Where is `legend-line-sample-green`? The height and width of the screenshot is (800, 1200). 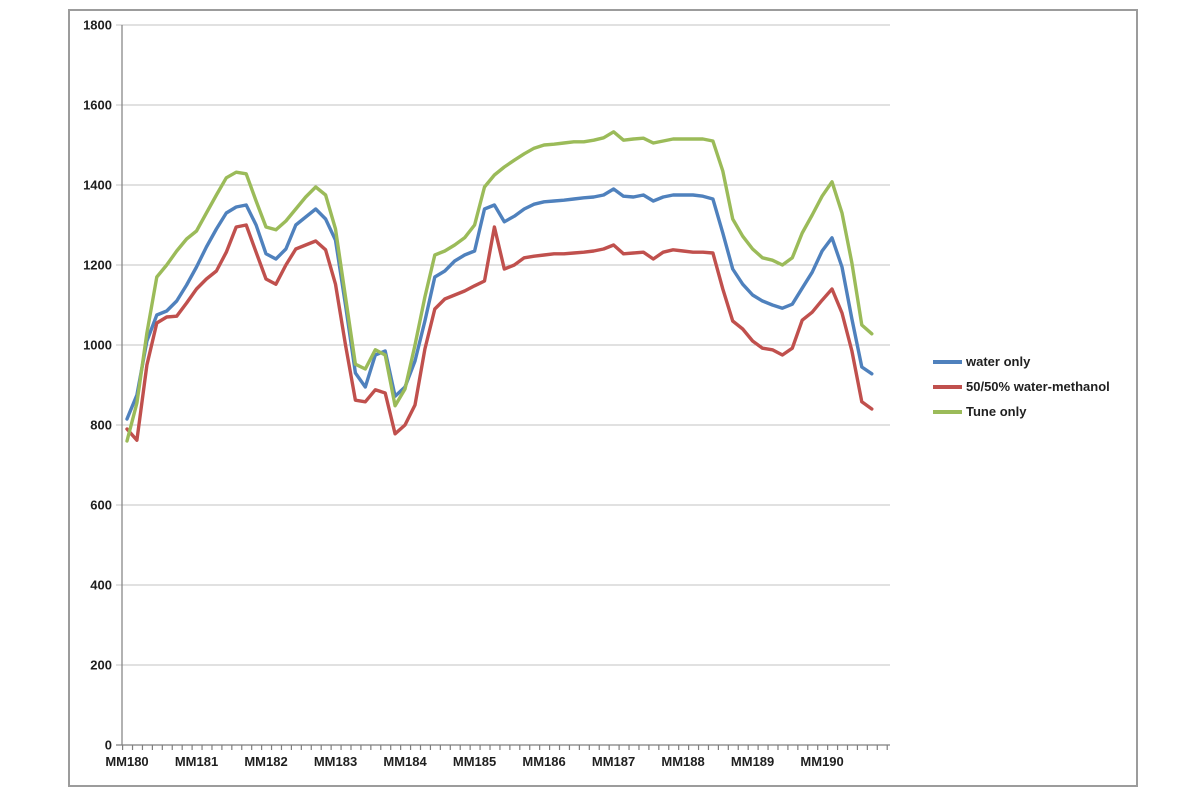
legend-line-sample-green is located at coordinates (947, 411).